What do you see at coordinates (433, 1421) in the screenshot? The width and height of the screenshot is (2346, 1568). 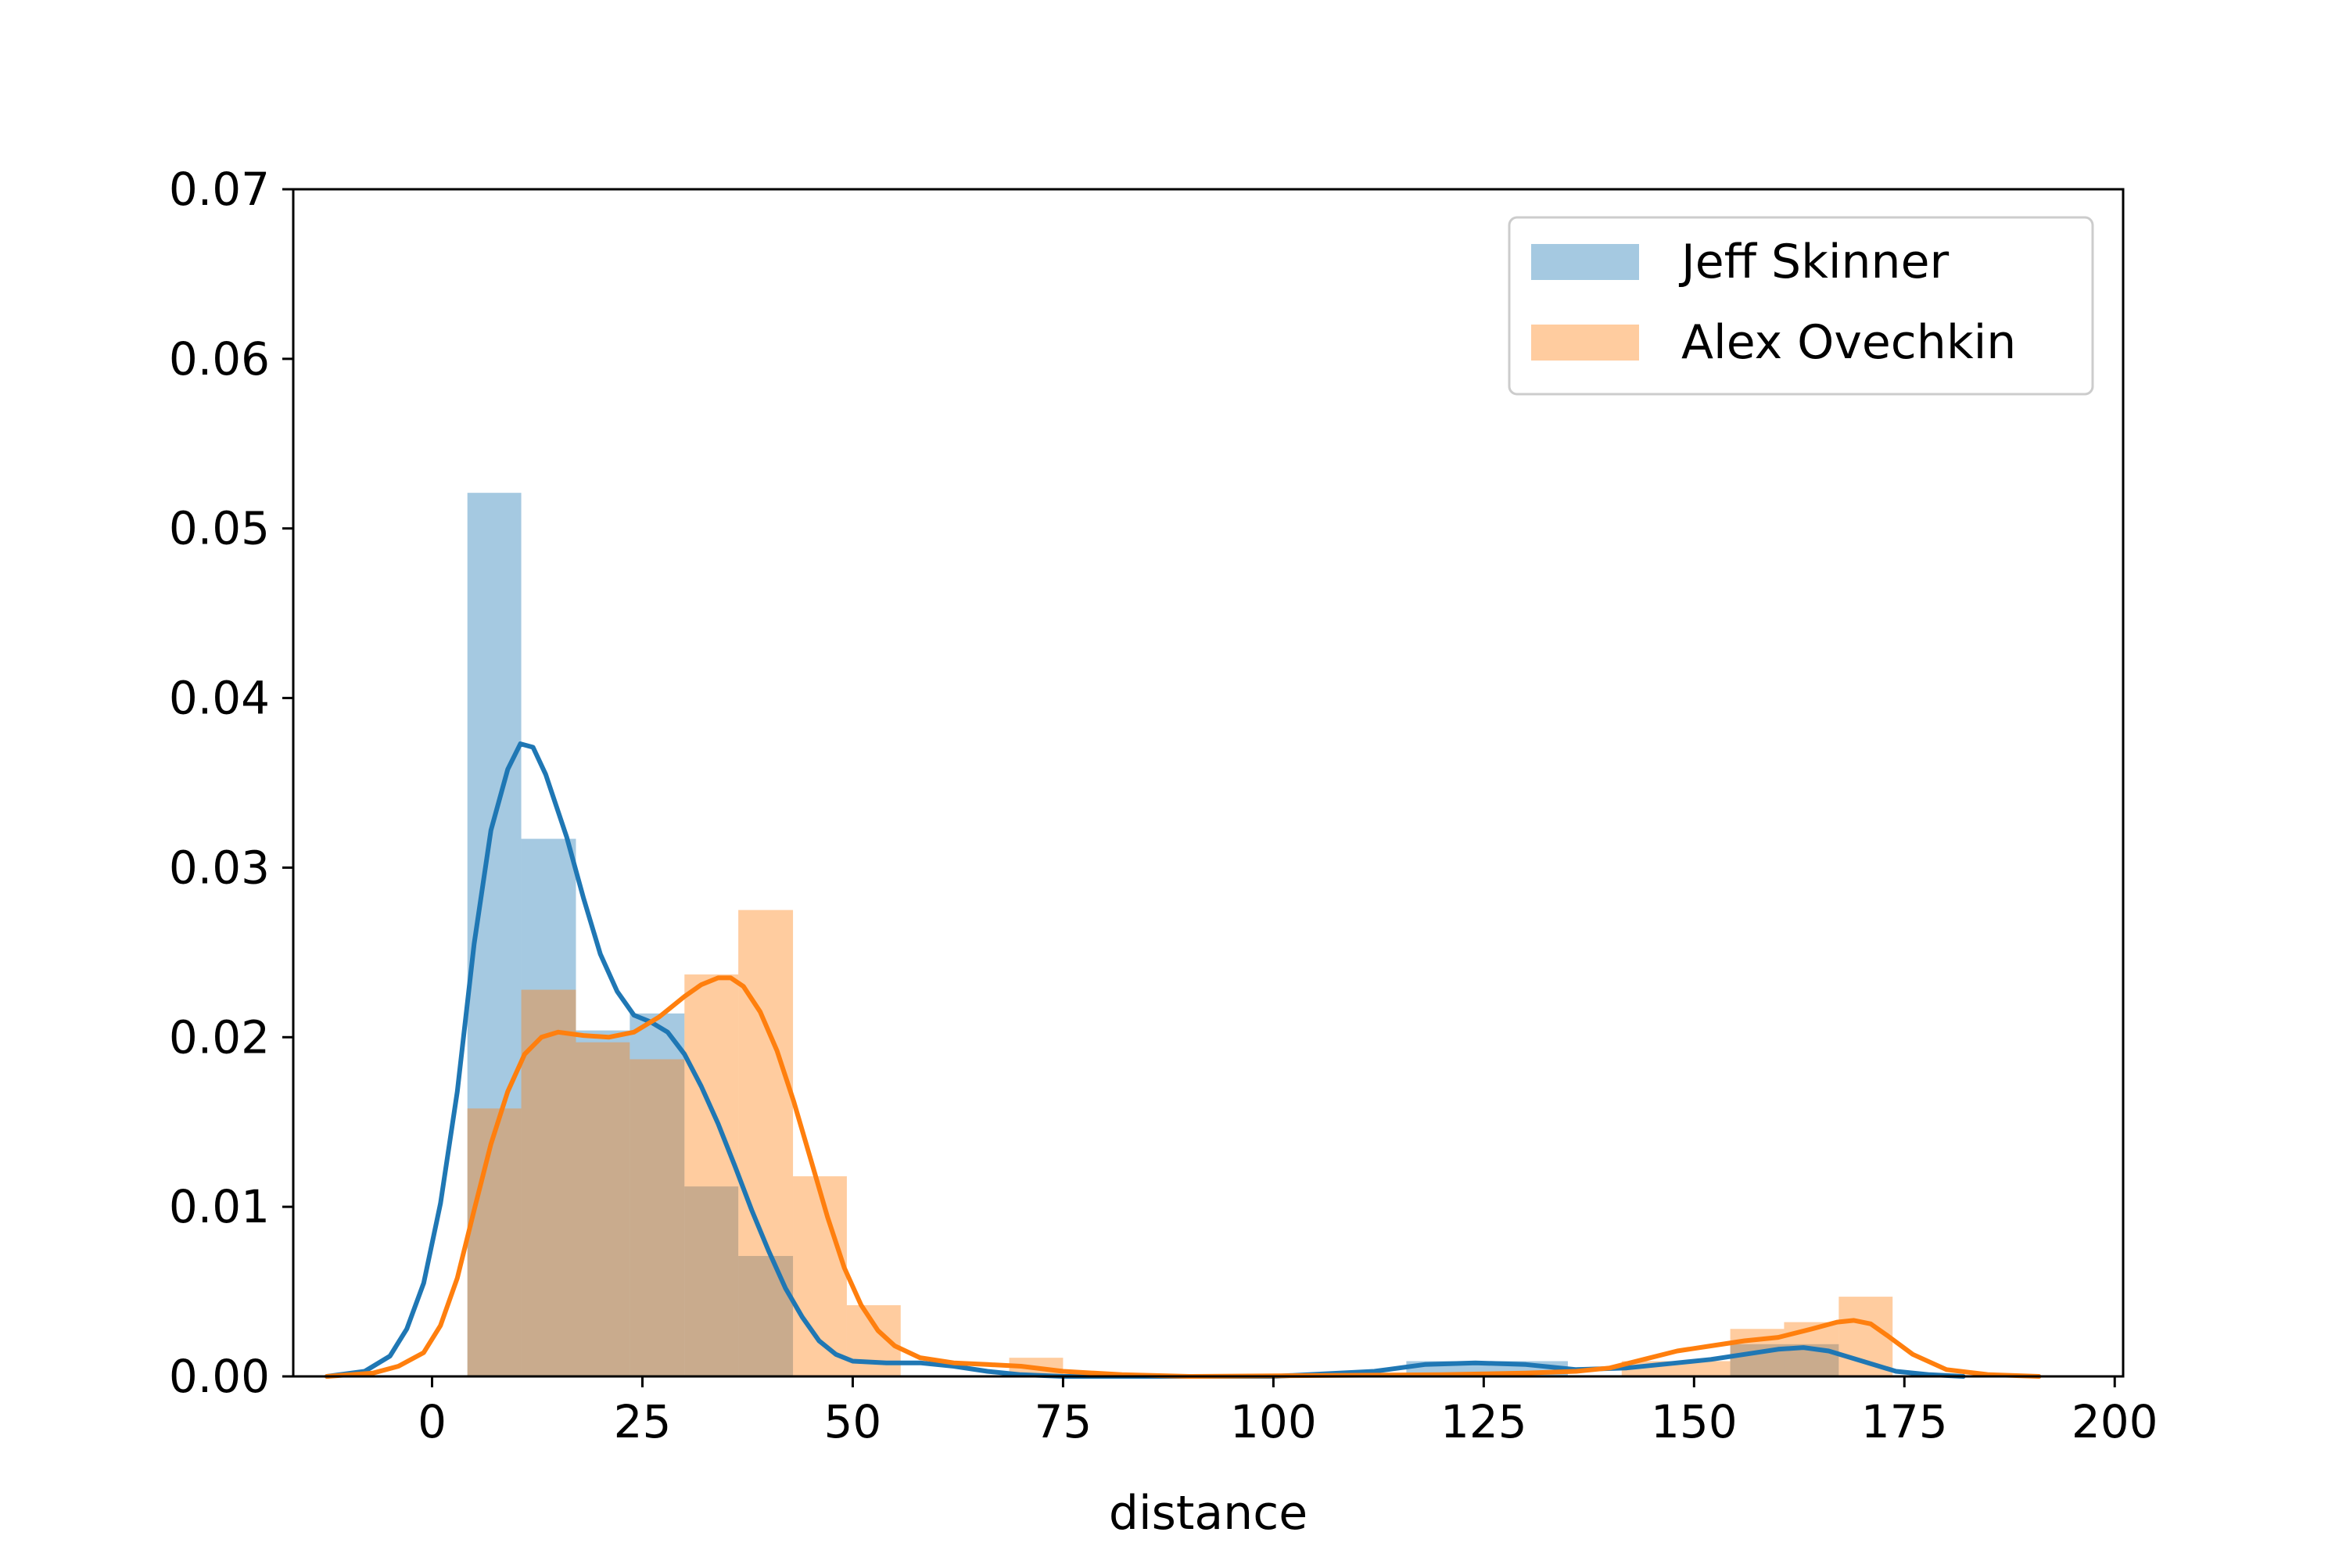 I see `x-tick-label: 0` at bounding box center [433, 1421].